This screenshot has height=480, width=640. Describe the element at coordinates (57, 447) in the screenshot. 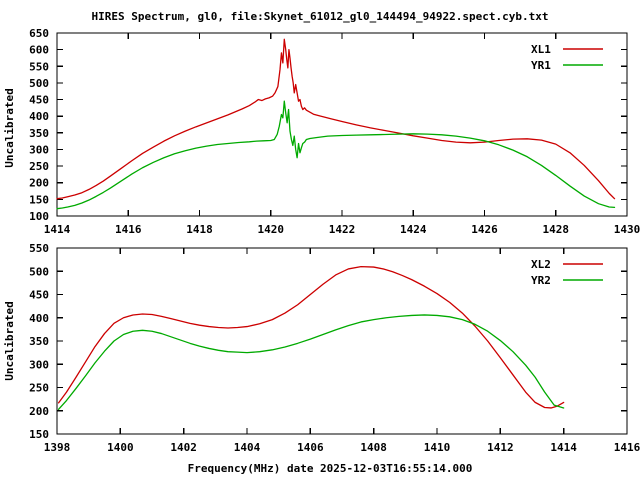

I see `x-tick-label: 1398` at that location.